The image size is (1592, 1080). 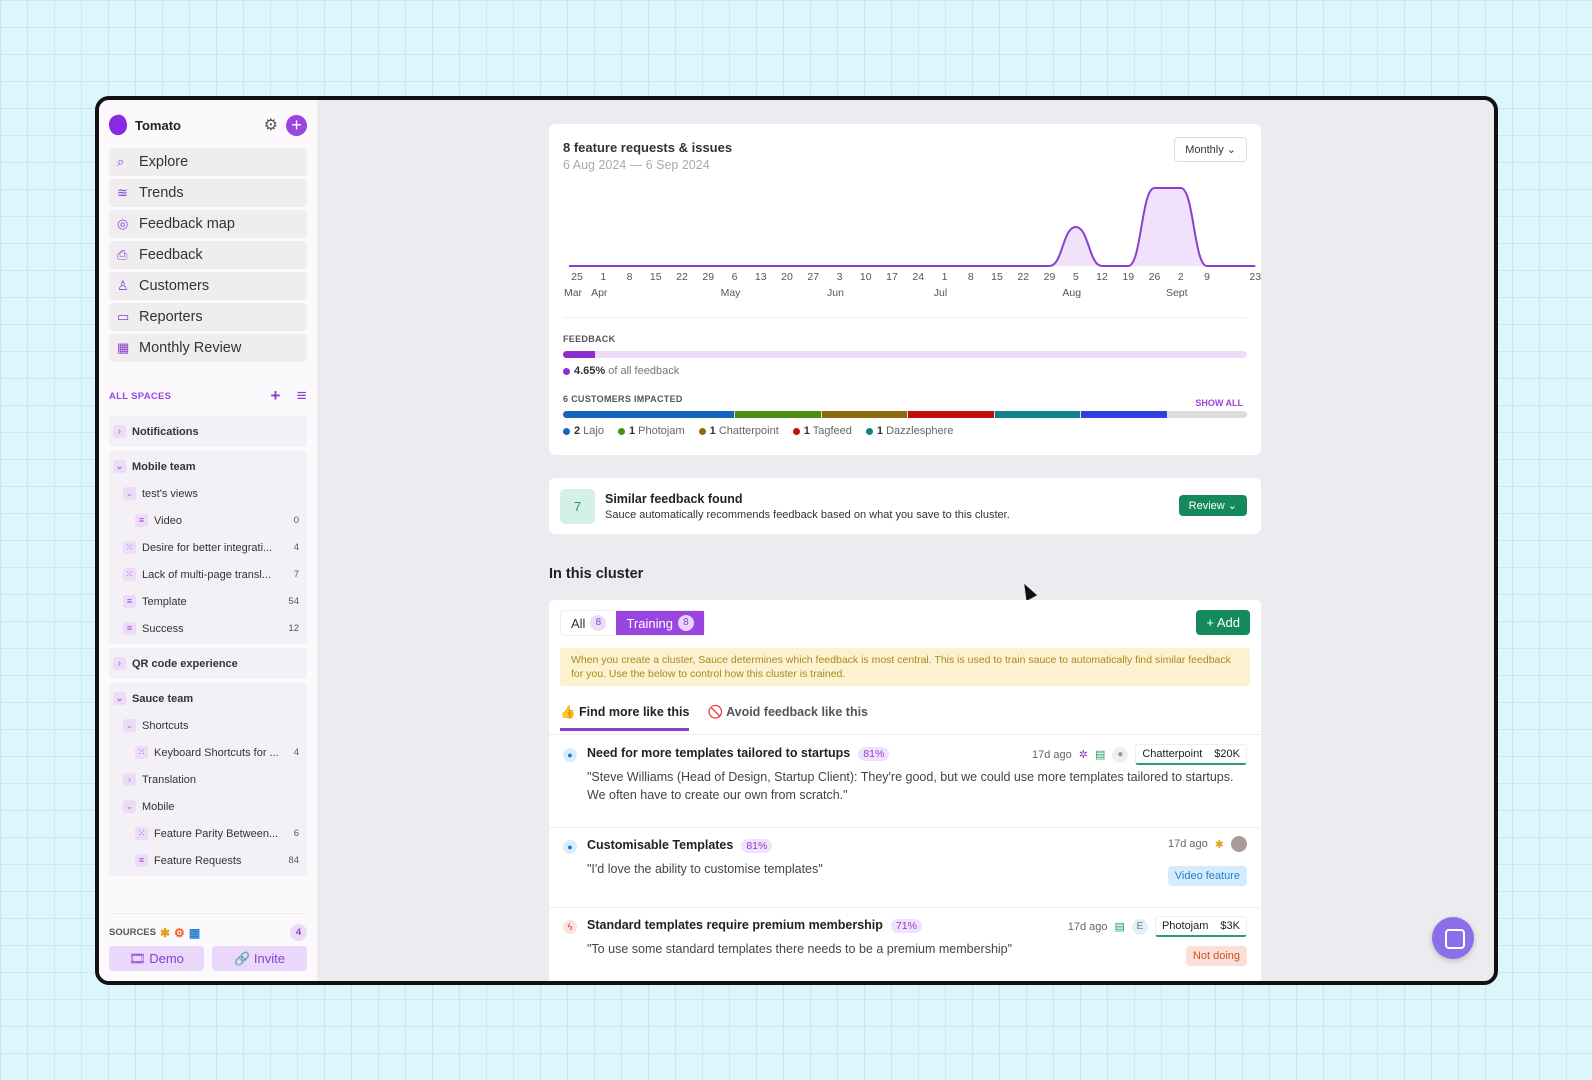 I want to click on space-group: › Notifications, so click(x=208, y=431).